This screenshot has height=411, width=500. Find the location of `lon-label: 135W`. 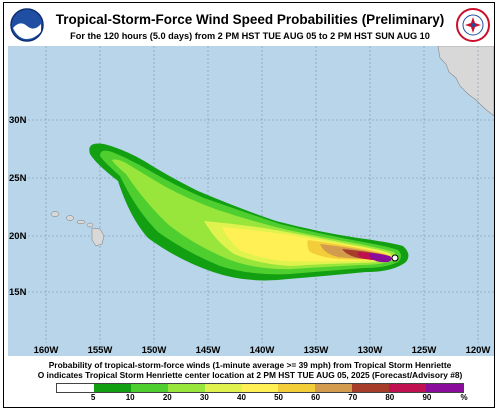

lon-label: 135W is located at coordinates (316, 350).